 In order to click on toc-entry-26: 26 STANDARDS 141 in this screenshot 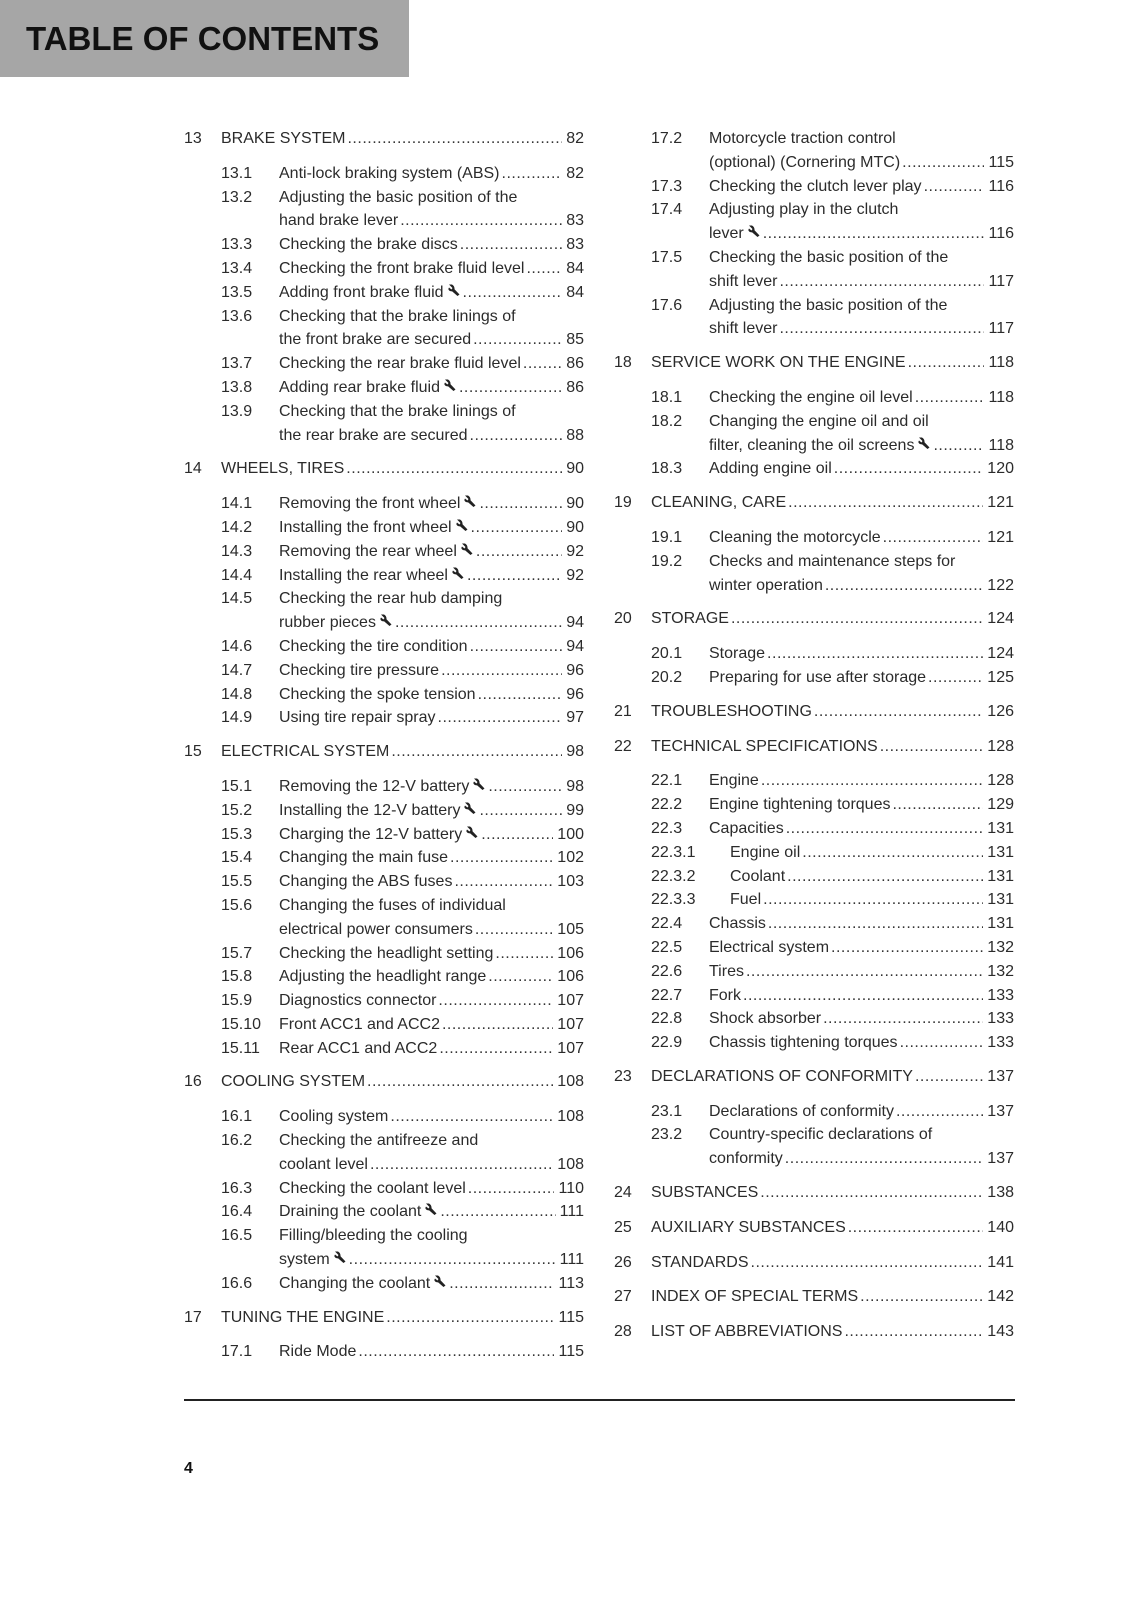, I will do `click(814, 1263)`.